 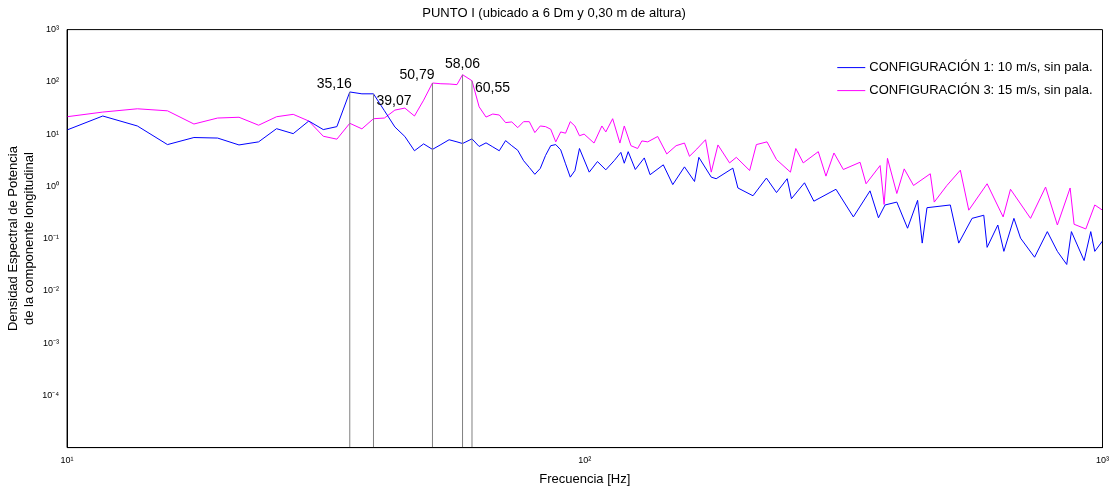 What do you see at coordinates (585, 478) in the screenshot?
I see `x-axis-title: Frecuencia [Hz]` at bounding box center [585, 478].